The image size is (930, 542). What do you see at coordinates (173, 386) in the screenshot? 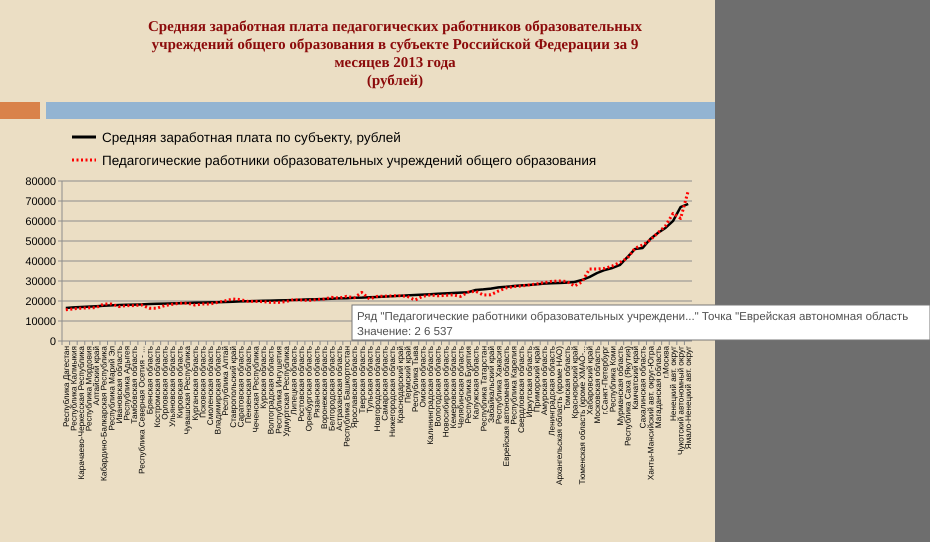
I see `x-tick-label: Ульяновская область` at bounding box center [173, 386].